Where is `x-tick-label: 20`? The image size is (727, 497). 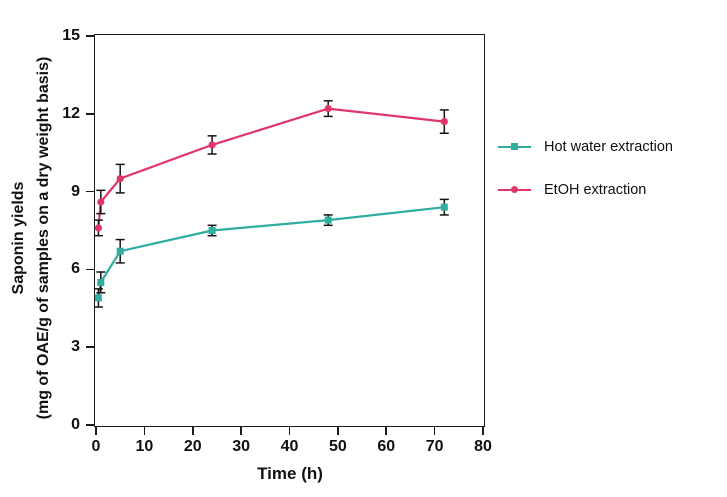
x-tick-label: 20 is located at coordinates (192, 446).